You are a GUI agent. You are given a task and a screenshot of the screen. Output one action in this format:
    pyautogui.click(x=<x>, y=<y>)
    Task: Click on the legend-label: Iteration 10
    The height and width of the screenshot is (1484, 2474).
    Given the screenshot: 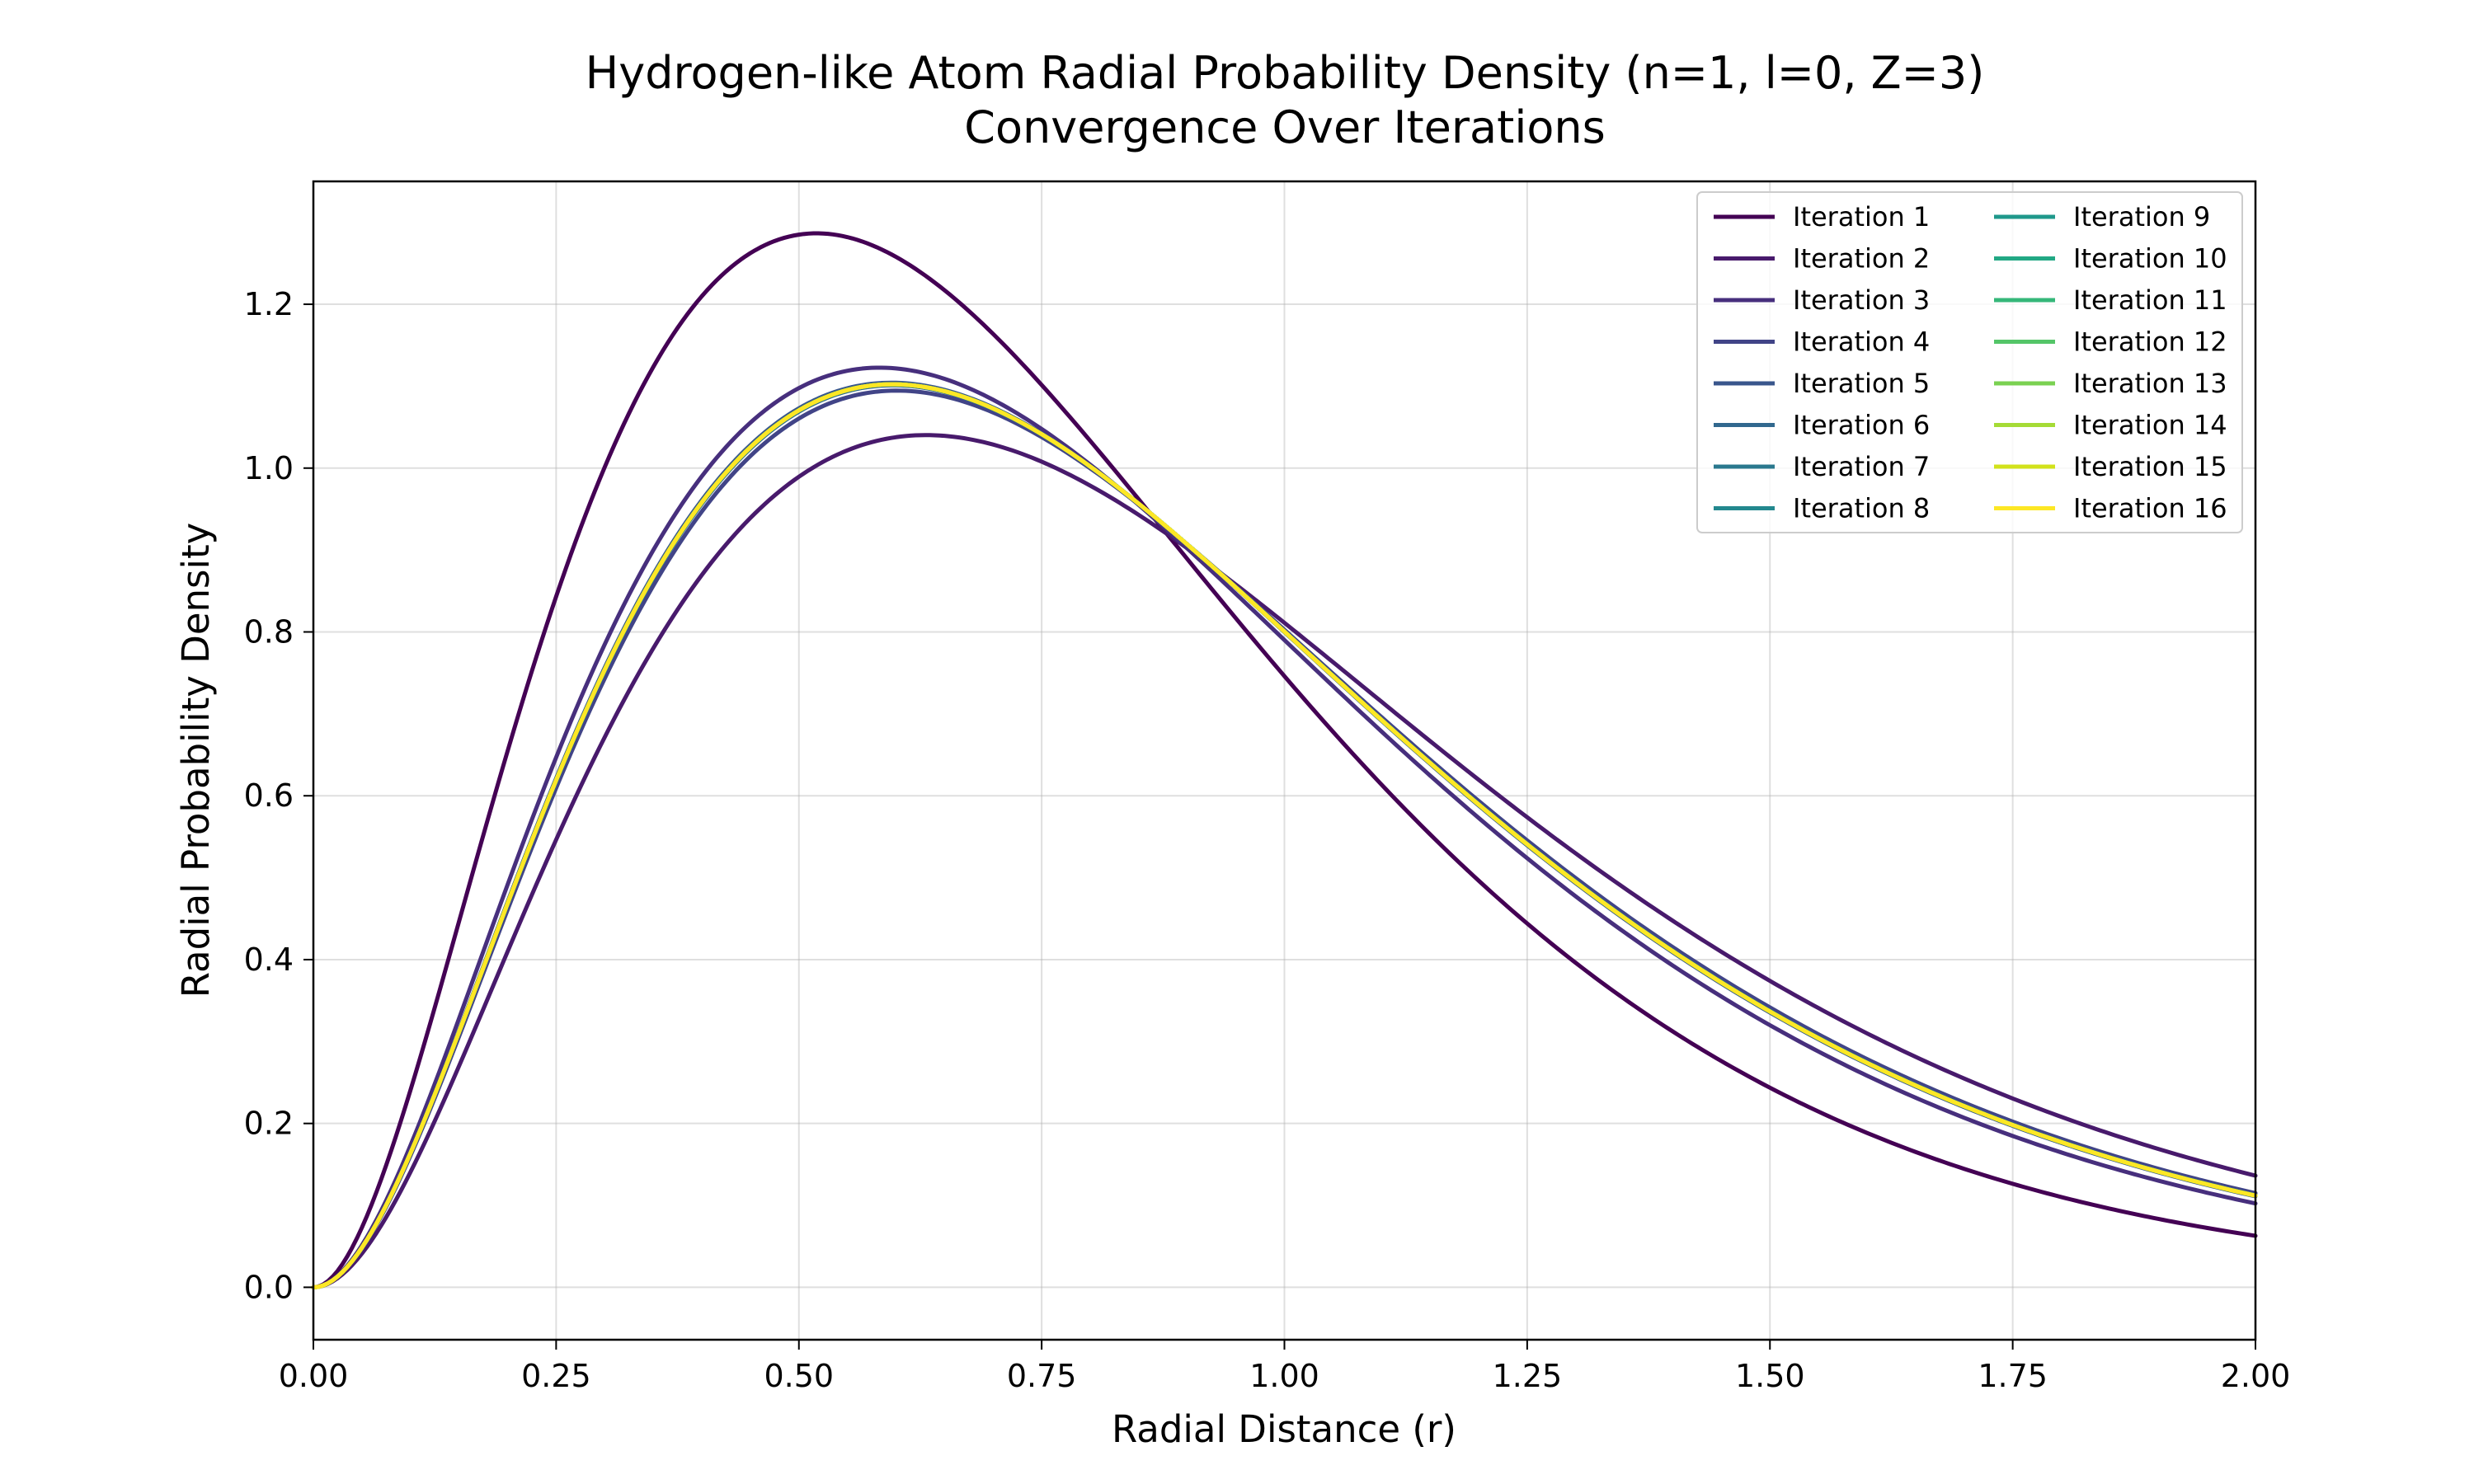 What is the action you would take?
    pyautogui.click(x=2150, y=259)
    